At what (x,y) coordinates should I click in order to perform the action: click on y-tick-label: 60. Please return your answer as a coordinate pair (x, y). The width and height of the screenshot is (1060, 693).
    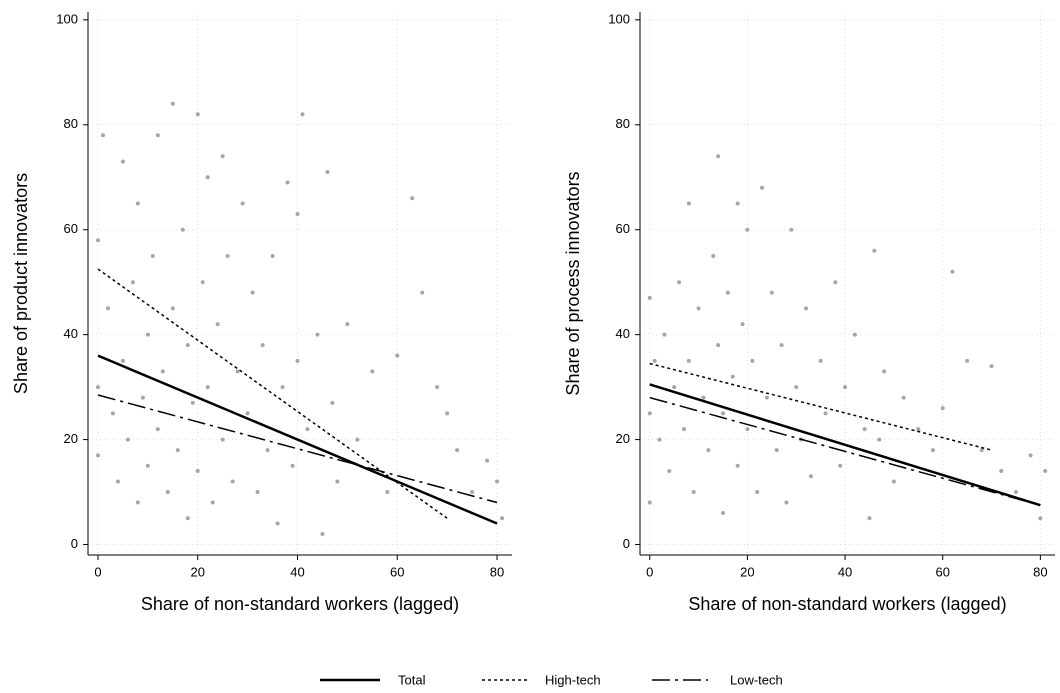
    Looking at the image, I should click on (623, 228).